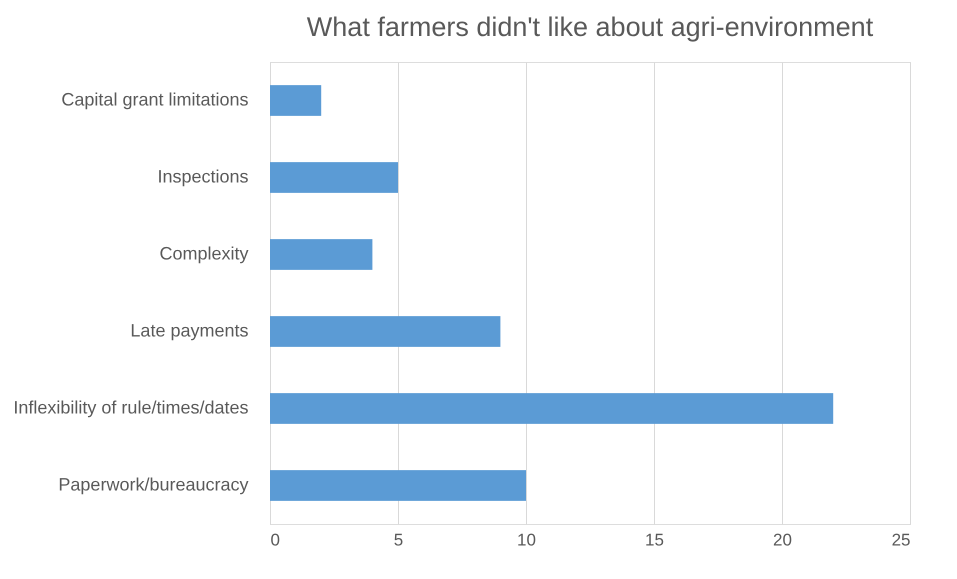 The image size is (957, 579). Describe the element at coordinates (399, 540) in the screenshot. I see `x-tick-label: 5` at that location.